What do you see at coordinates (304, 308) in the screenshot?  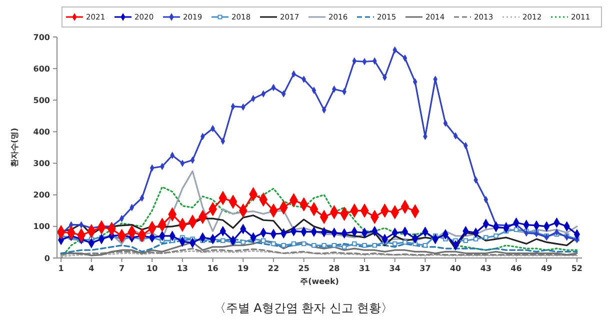 I see `text: 〈주별 A형간염 환자 신고 현황〉` at bounding box center [304, 308].